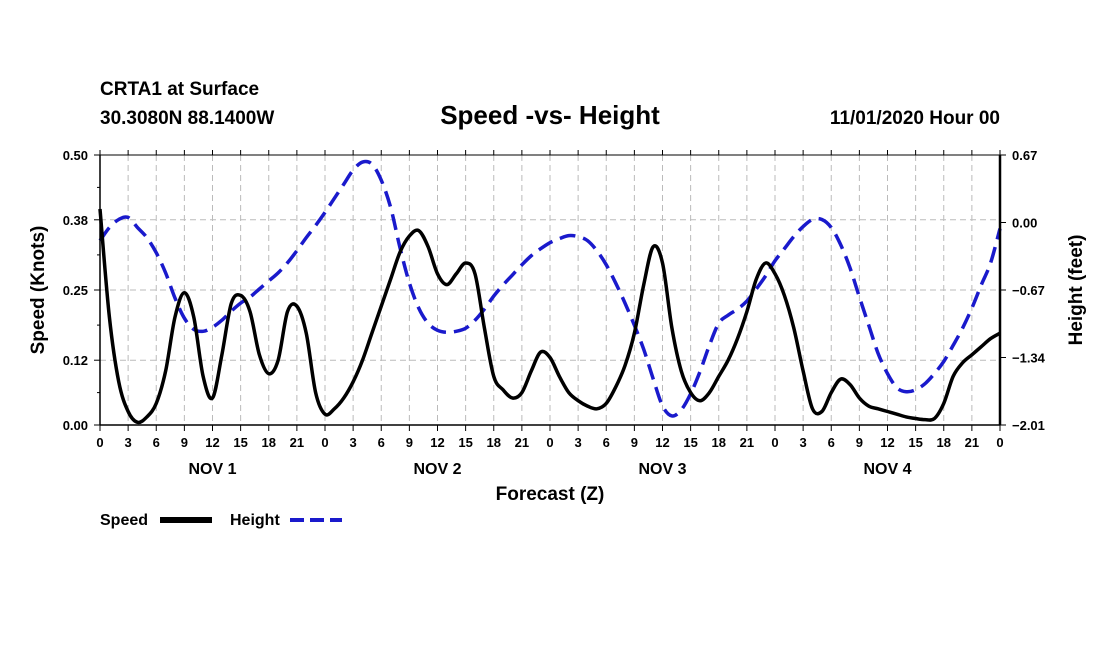  I want to click on y-right-tick-label: 0.00, so click(1024, 223).